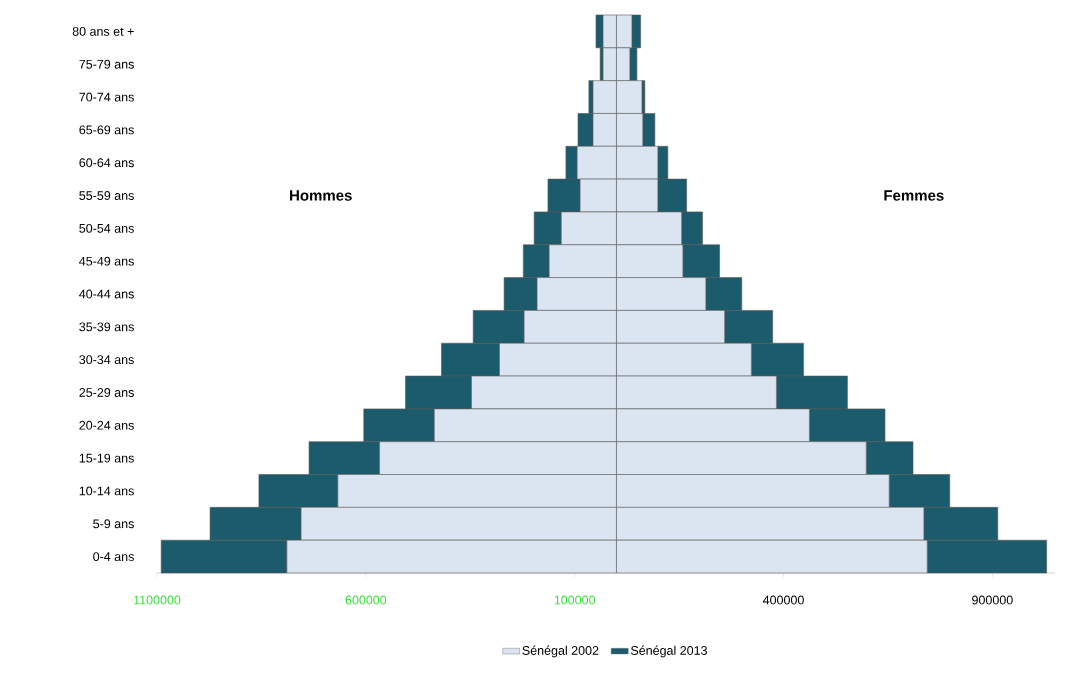  I want to click on y-tick-label: 0-4 ans, so click(113, 557).